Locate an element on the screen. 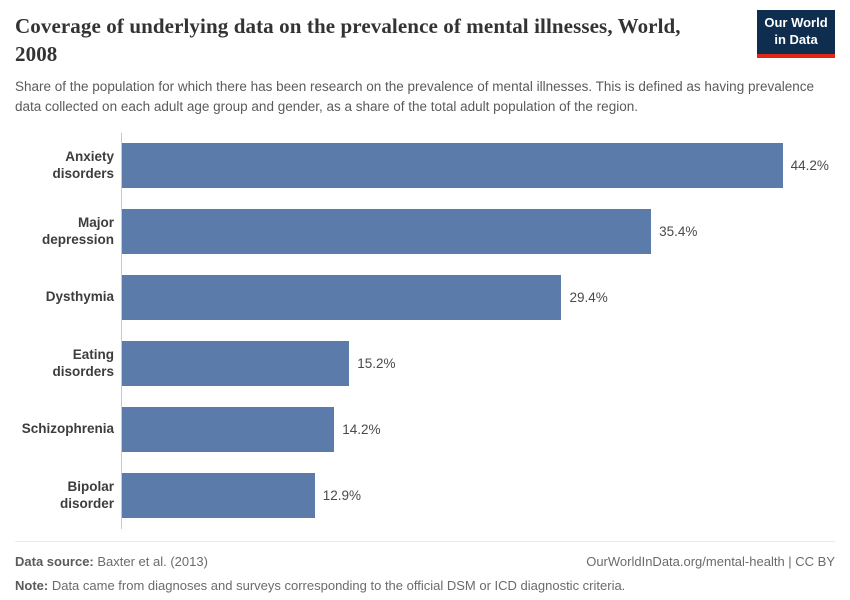 The width and height of the screenshot is (850, 600). bar-plot-area: 14.2% is located at coordinates (478, 429).